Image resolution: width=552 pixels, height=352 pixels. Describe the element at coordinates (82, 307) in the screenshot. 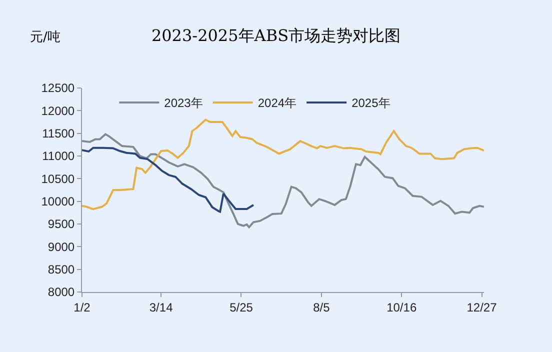

I see `x-tick-label: 1/2` at that location.